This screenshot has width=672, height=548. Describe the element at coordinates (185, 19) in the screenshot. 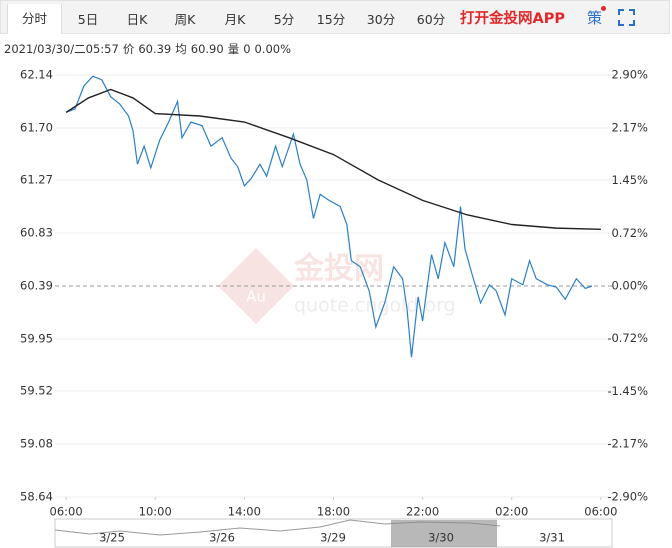

I see `tab: 周K` at that location.